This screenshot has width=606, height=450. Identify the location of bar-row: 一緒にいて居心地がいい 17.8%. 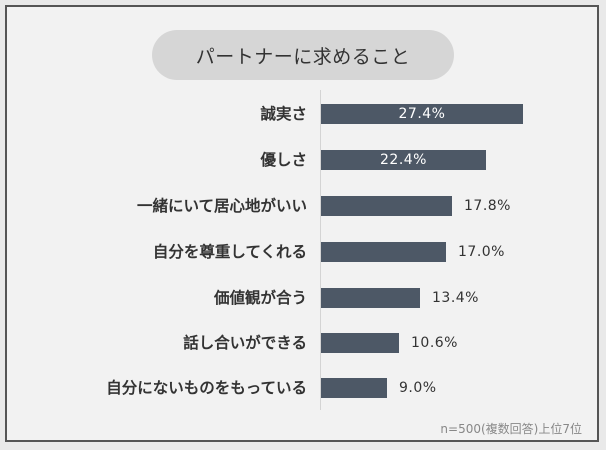
(303, 206).